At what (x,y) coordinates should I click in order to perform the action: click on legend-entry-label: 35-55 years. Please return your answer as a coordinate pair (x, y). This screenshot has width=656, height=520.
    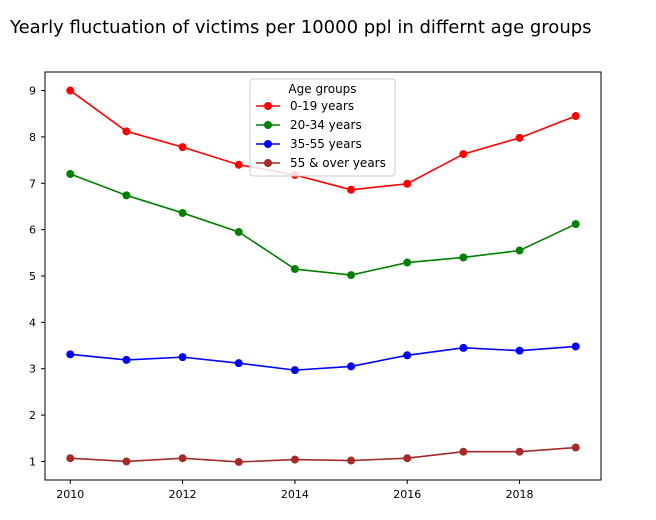
    Looking at the image, I should click on (326, 144).